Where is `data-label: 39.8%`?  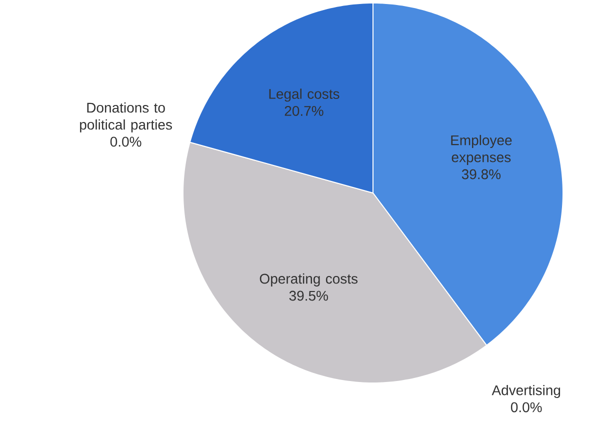 data-label: 39.8% is located at coordinates (481, 174).